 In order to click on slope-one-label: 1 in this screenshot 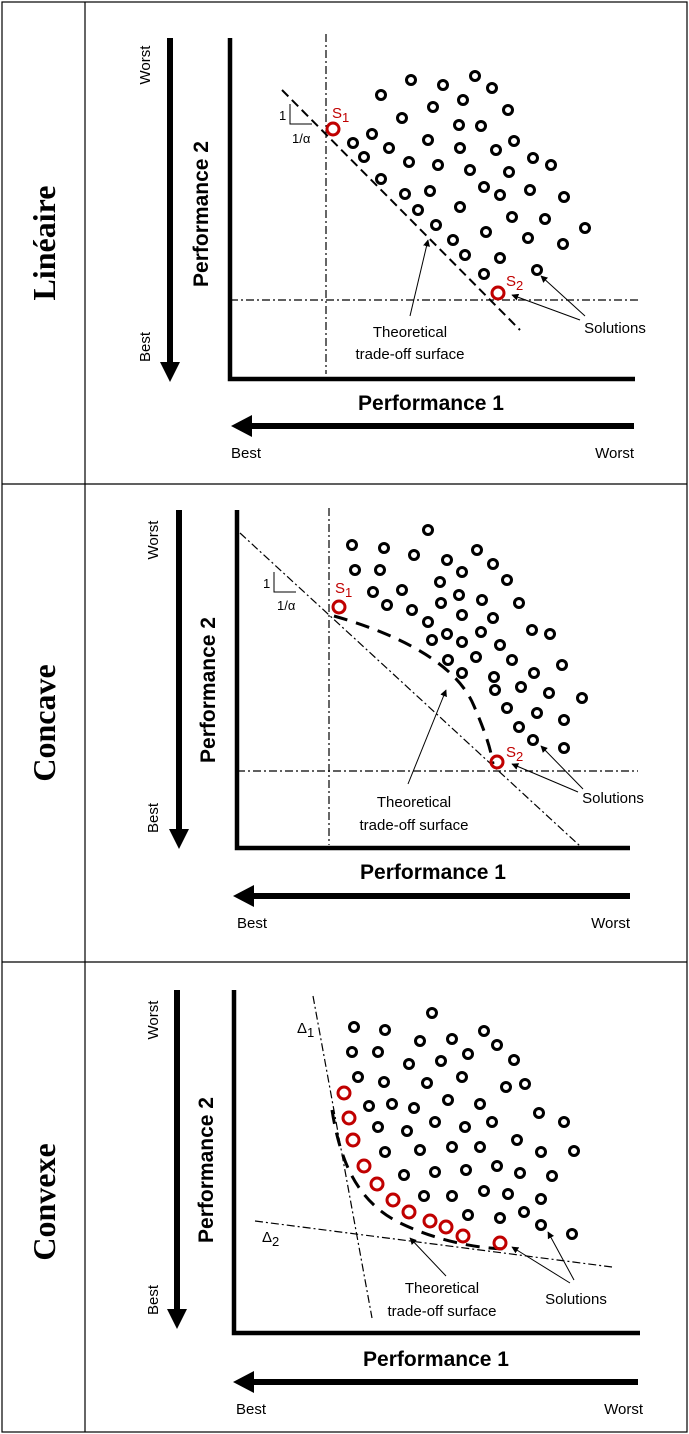, I will do `click(282, 115)`.